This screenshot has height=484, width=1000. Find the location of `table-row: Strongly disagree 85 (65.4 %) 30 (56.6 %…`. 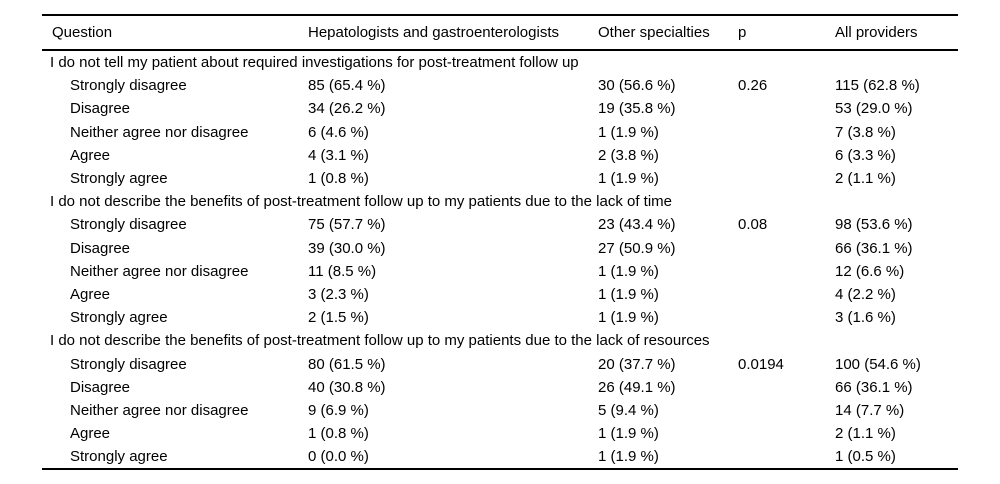

table-row: Strongly disagree 85 (65.4 %) 30 (56.6 %… is located at coordinates (500, 85).